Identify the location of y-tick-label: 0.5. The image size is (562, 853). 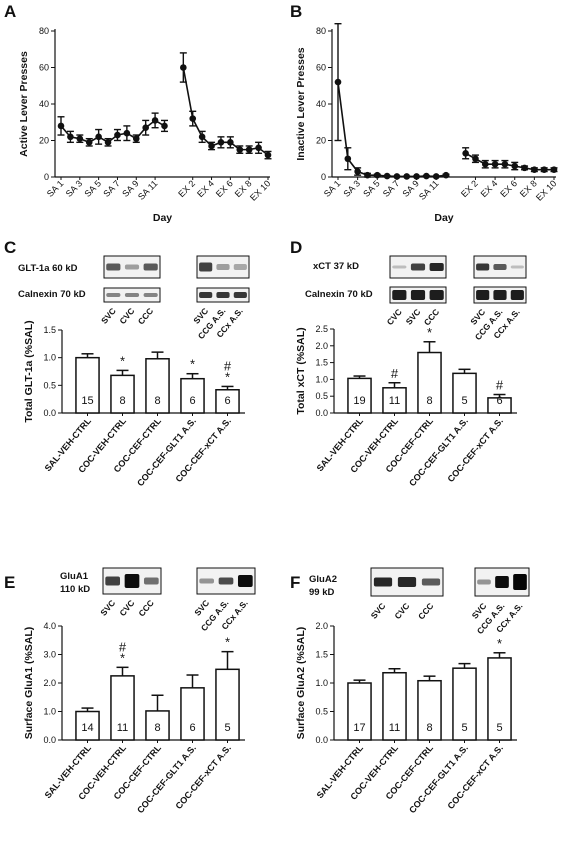
(49, 385).